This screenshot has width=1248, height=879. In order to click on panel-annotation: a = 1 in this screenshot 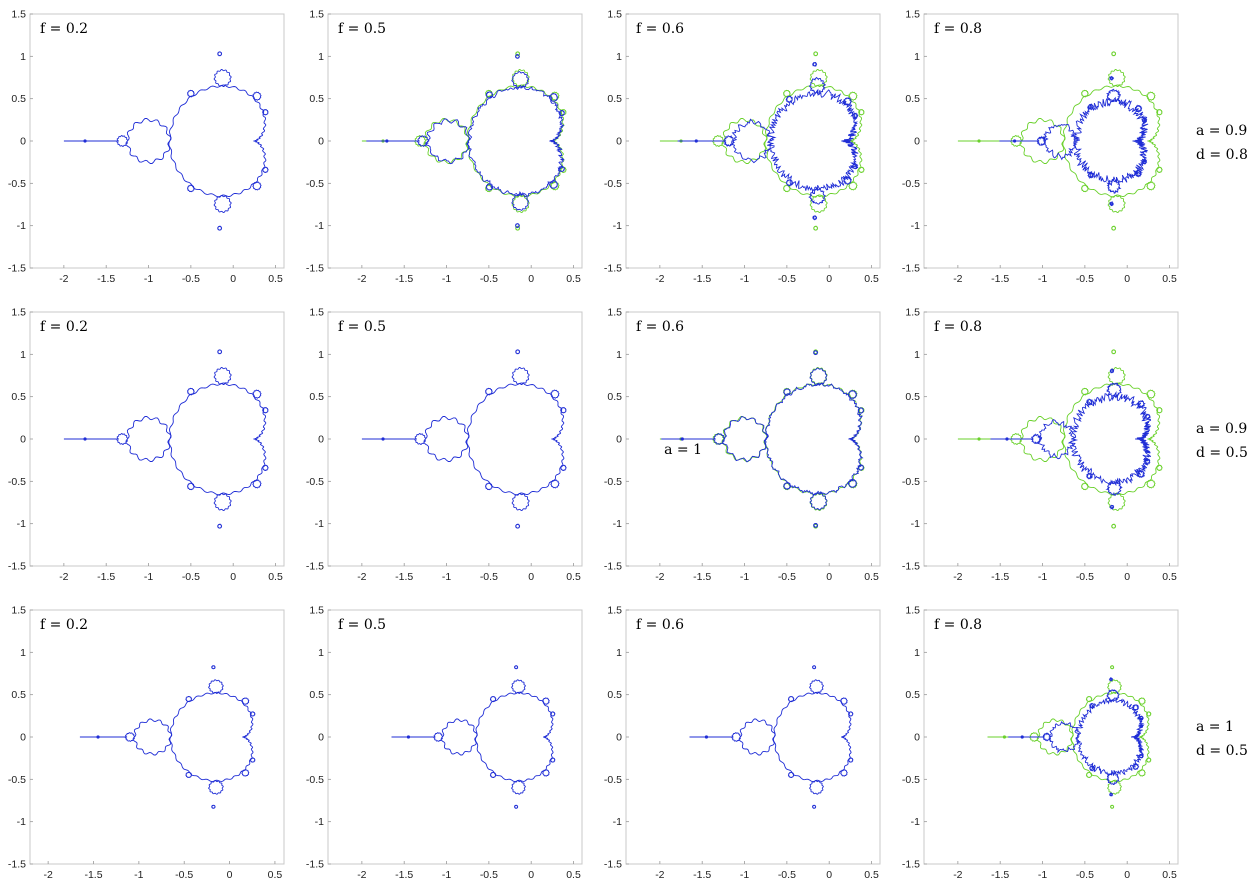, I will do `click(683, 450)`.